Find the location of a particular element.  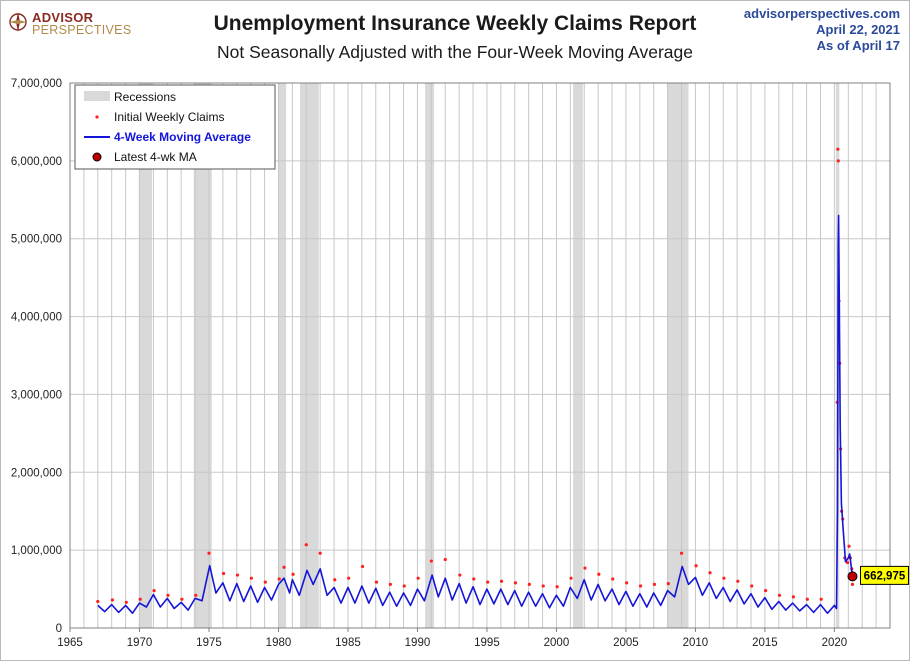

latest-marker-group: 662,975 is located at coordinates (878, 575).